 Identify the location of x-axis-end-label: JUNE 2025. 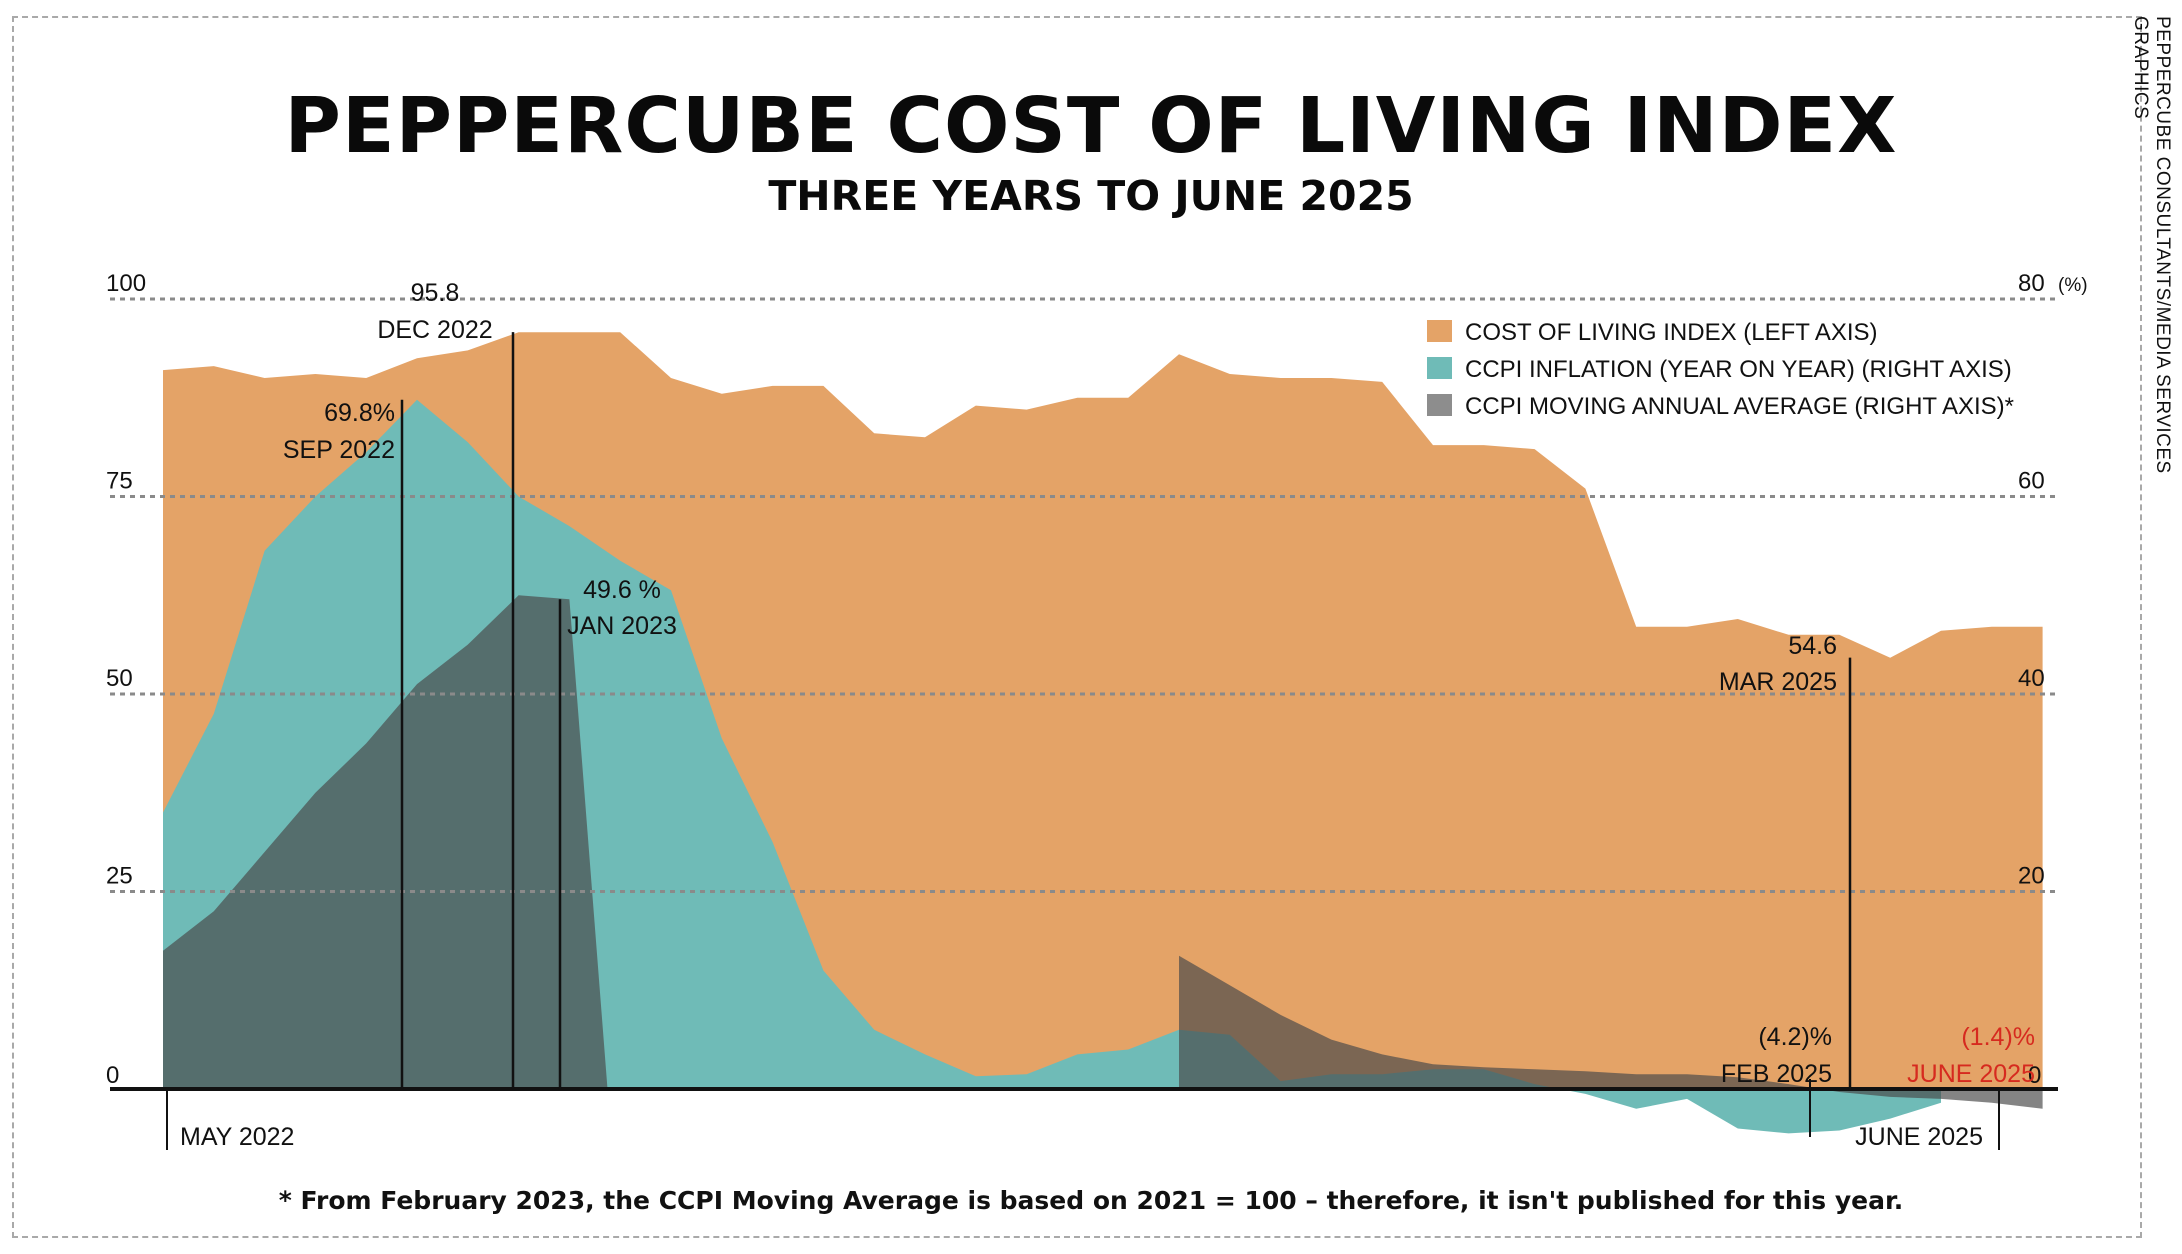
(1919, 1137).